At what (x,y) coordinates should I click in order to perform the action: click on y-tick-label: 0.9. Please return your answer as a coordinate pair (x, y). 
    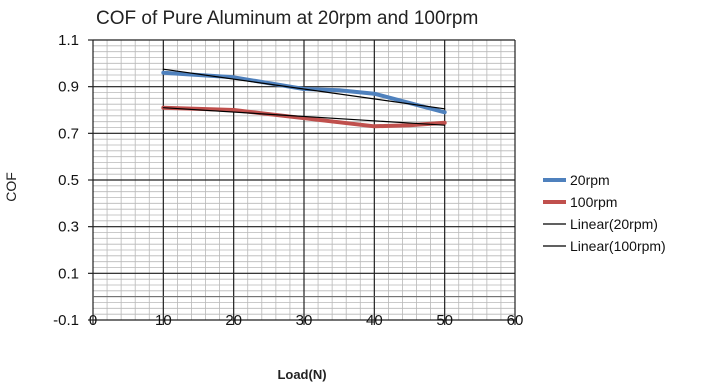
    Looking at the image, I should click on (68, 87).